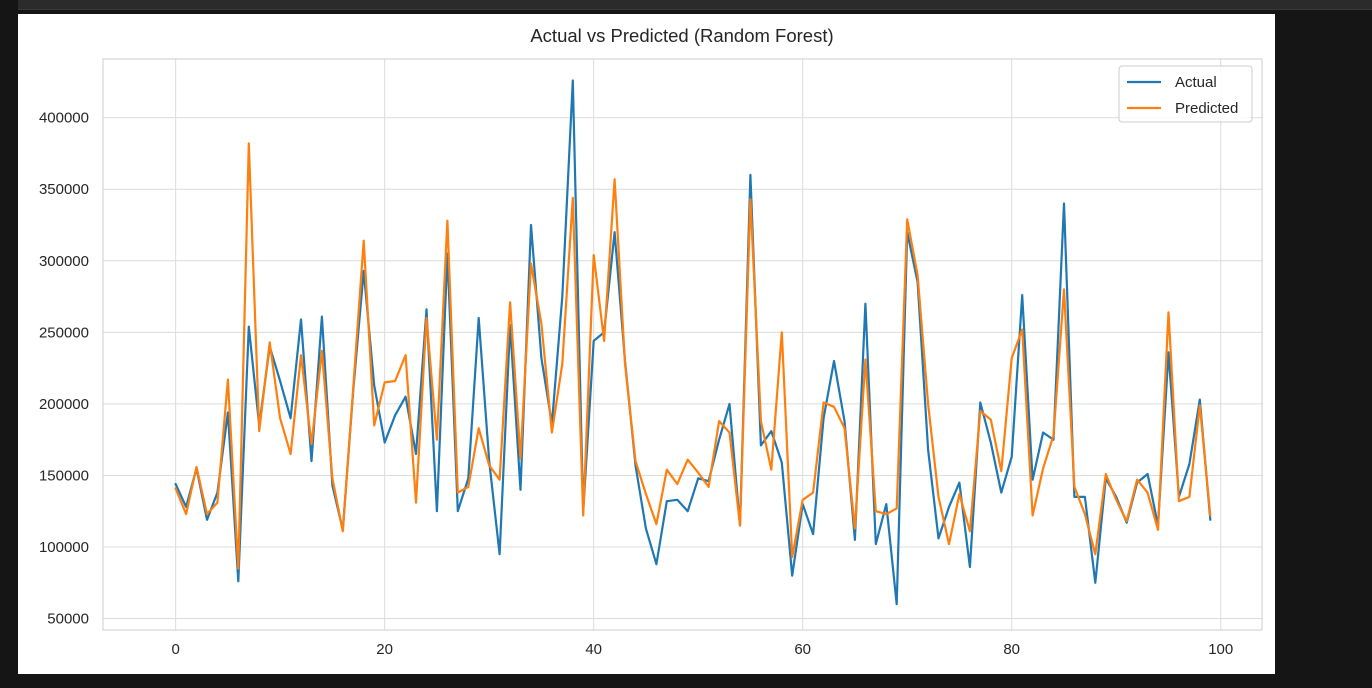 This screenshot has height=688, width=1372. Describe the element at coordinates (64, 547) in the screenshot. I see `y-tick-label: 100000` at that location.